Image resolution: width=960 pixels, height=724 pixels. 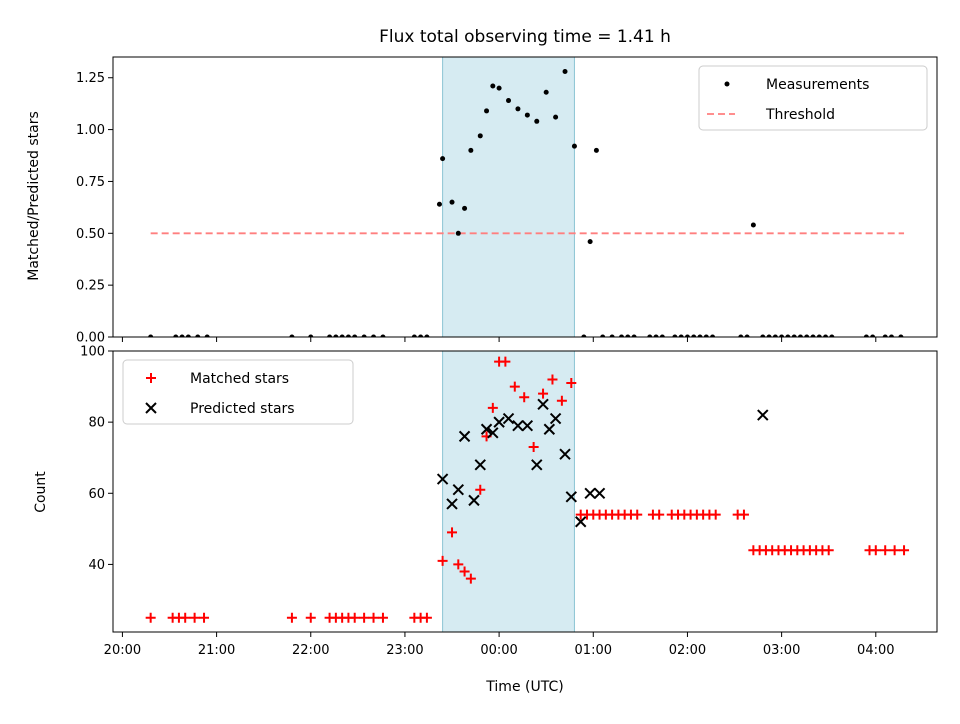 I want to click on x-tick-label: 21:00, so click(x=216, y=650).